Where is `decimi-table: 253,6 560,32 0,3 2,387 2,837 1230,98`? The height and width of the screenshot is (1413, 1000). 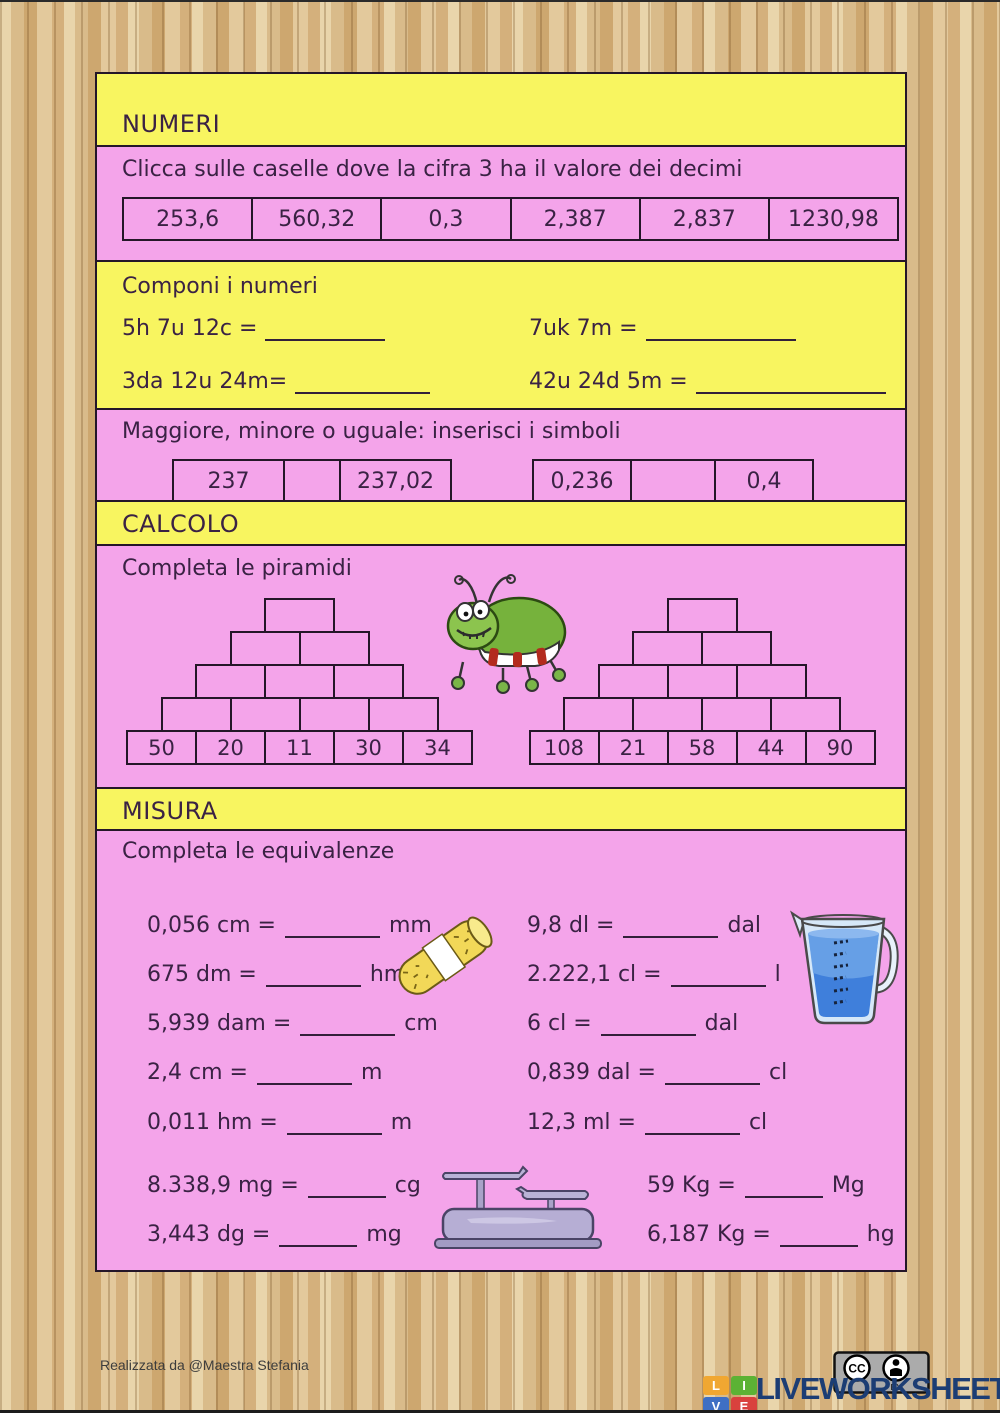
decimi-table: 253,6 560,32 0,3 2,387 2,837 1230,98 is located at coordinates (510, 219).